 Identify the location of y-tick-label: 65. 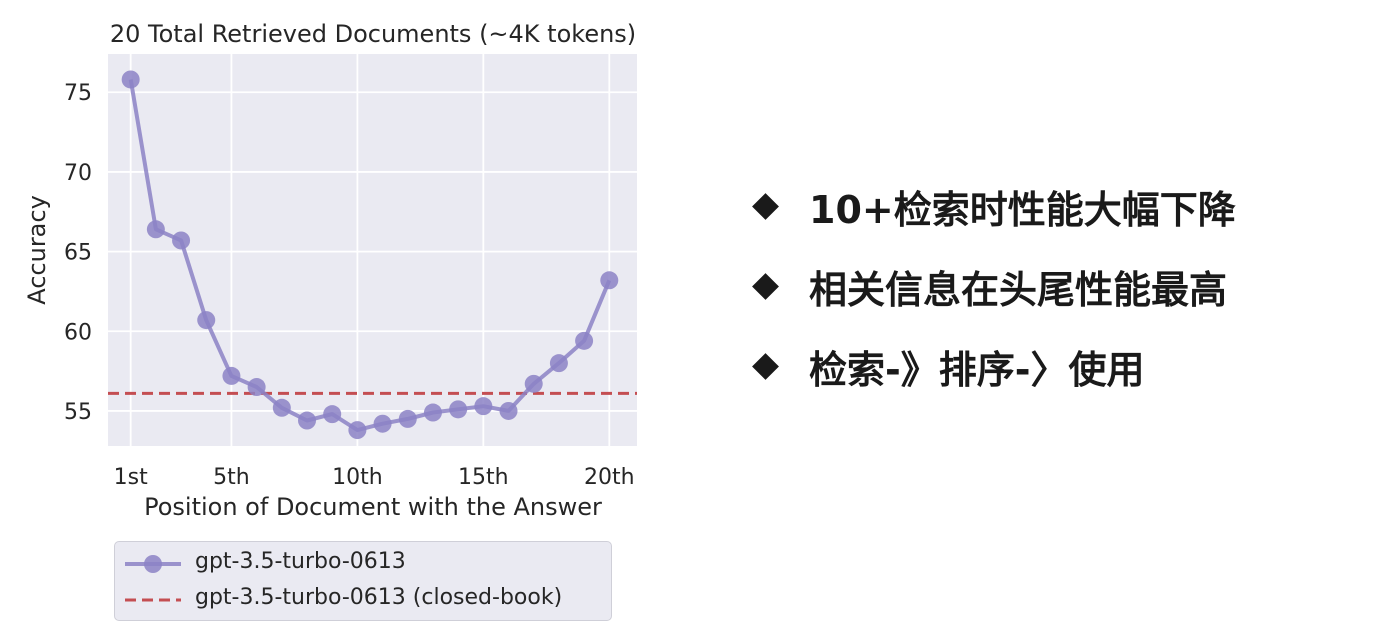
(78, 253).